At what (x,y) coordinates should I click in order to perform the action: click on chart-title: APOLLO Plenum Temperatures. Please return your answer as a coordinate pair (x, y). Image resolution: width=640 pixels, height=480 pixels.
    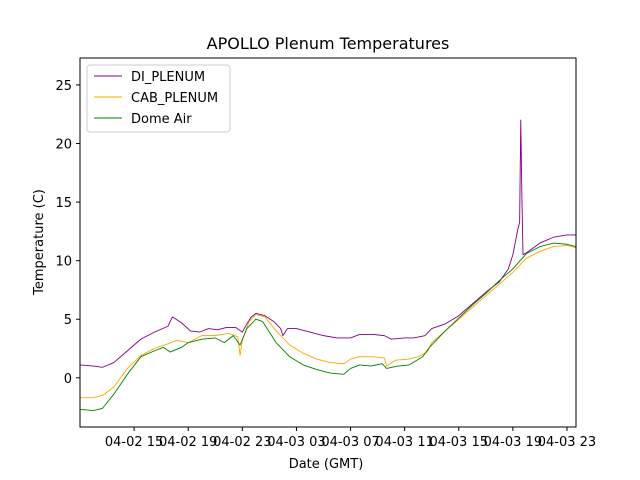
    Looking at the image, I should click on (328, 43).